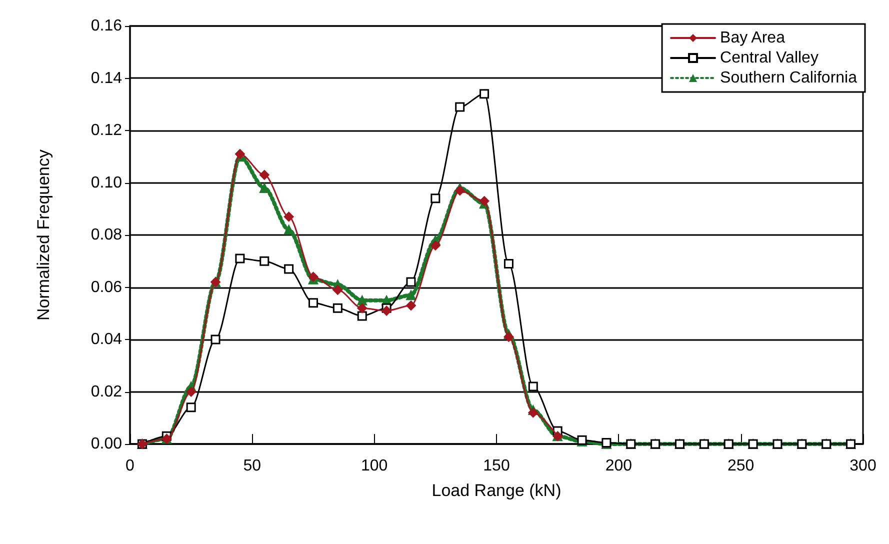 Image resolution: width=889 pixels, height=544 pixels. I want to click on y-tick-label: 0.06, so click(106, 287).